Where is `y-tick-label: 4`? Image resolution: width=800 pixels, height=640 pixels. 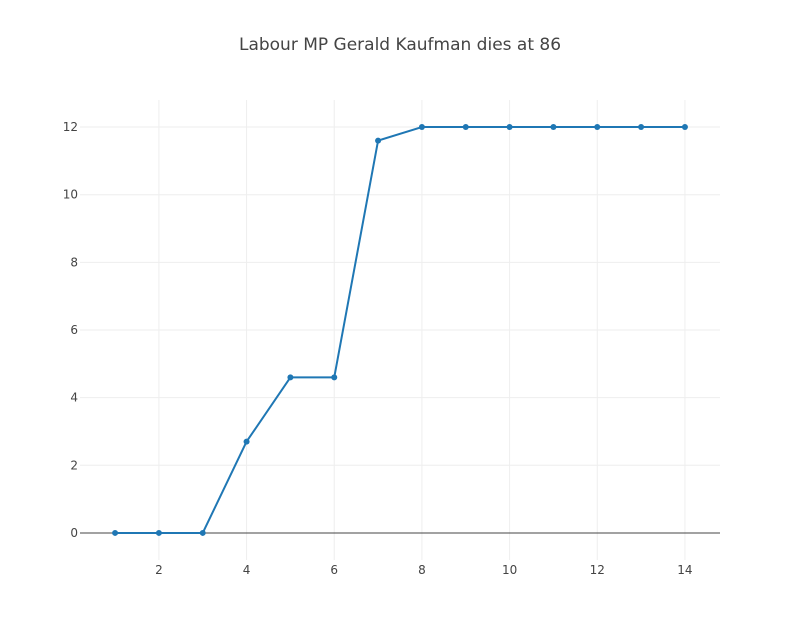 y-tick-label: 4 is located at coordinates (74, 398).